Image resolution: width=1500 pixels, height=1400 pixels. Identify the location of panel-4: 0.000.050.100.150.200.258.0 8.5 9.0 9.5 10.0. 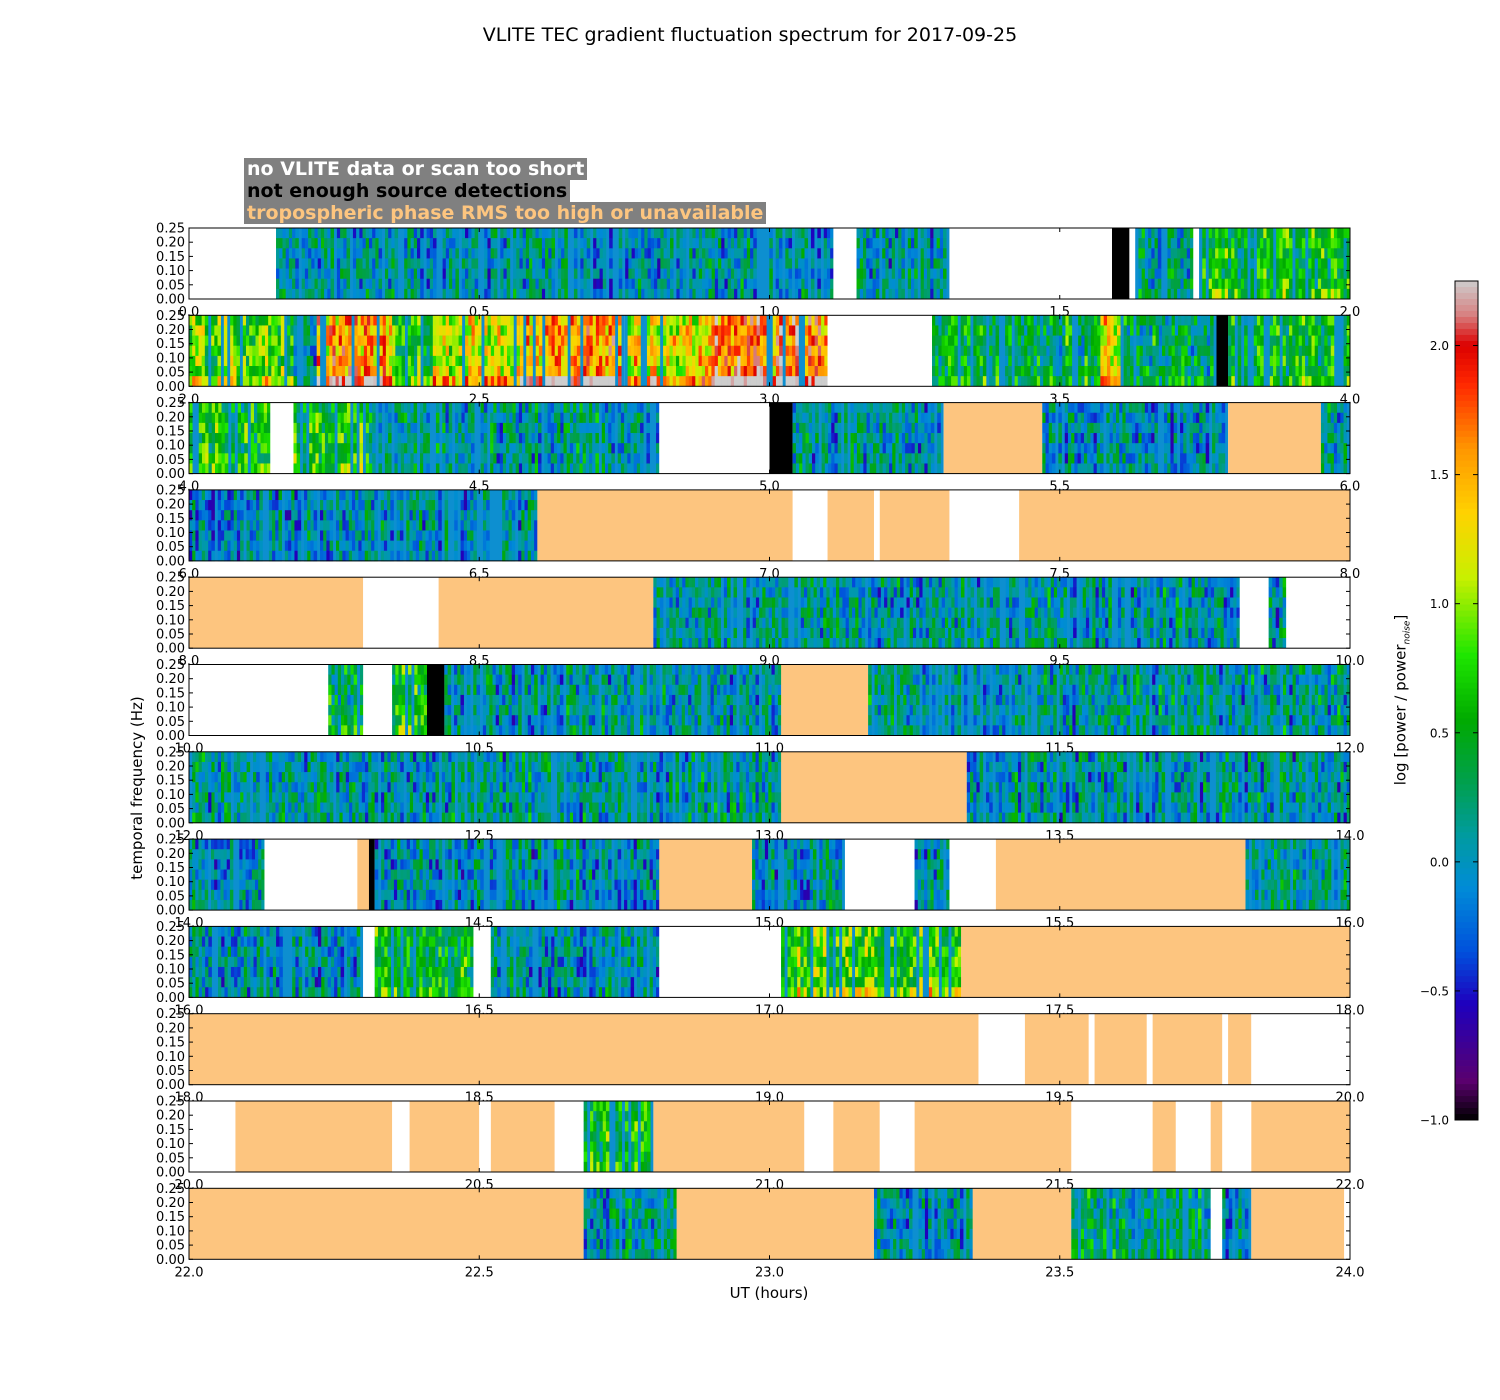
(760, 620).